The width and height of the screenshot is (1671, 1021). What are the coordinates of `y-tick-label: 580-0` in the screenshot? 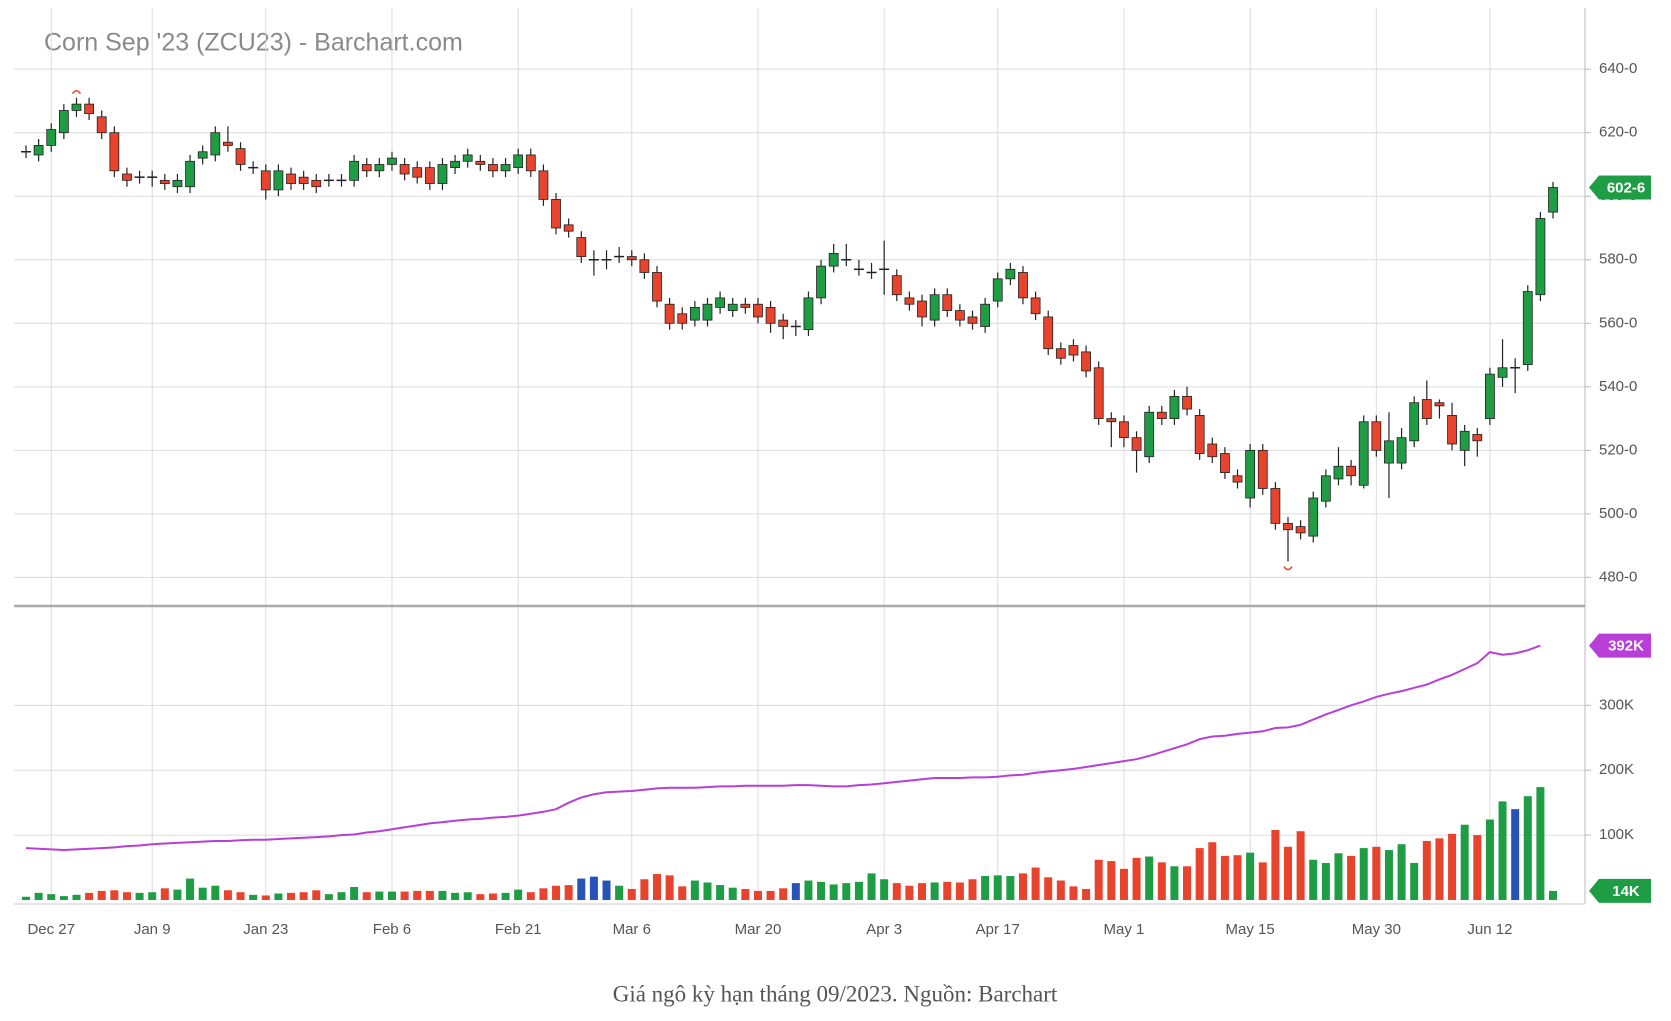 It's located at (1618, 259).